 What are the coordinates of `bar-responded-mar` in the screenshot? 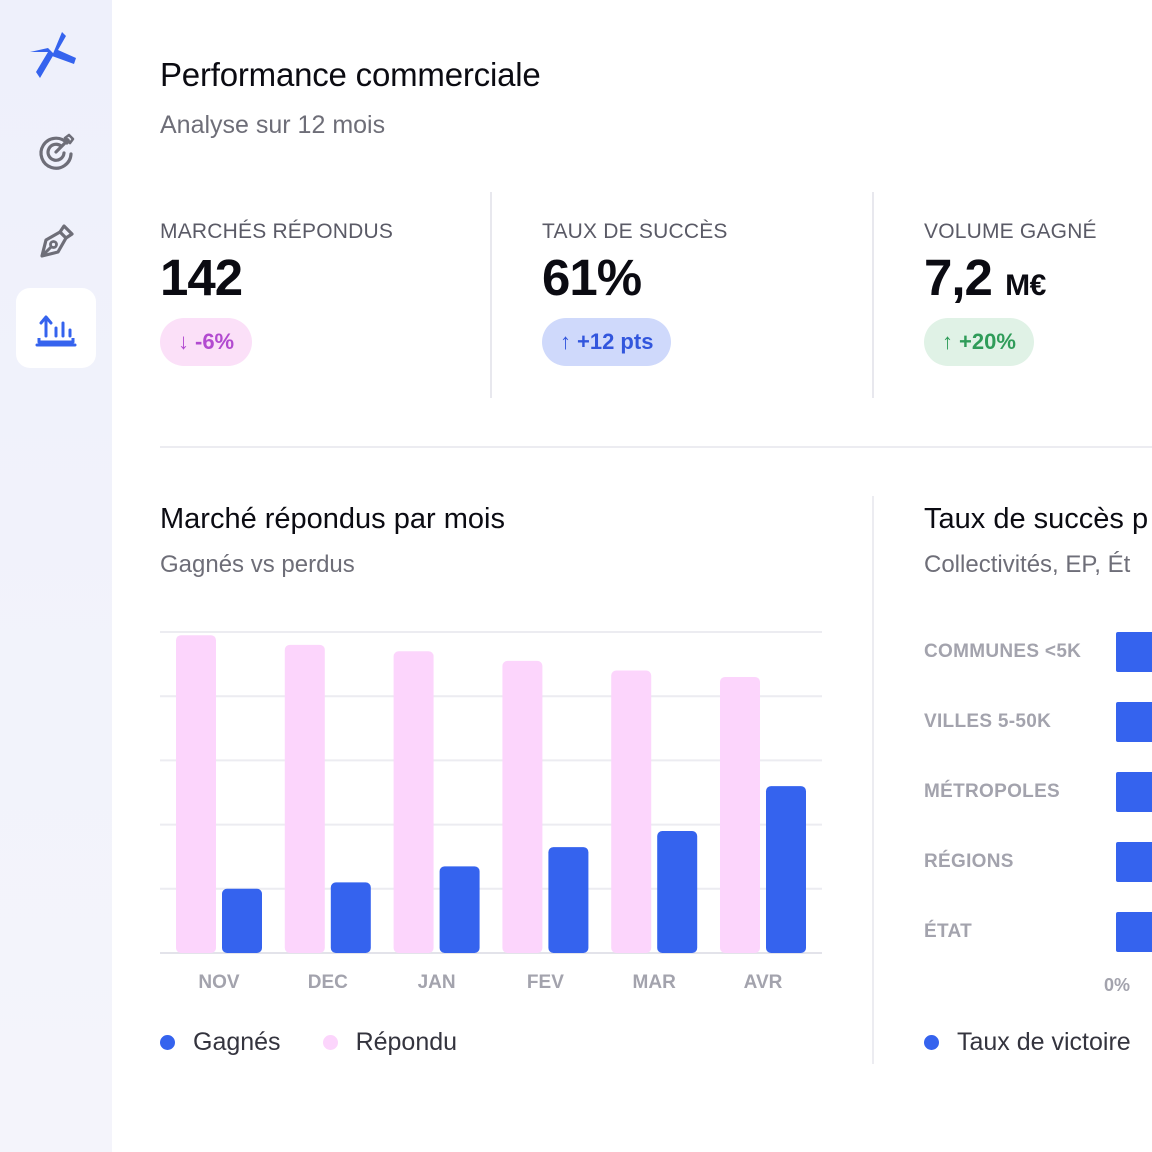 It's located at (631, 811).